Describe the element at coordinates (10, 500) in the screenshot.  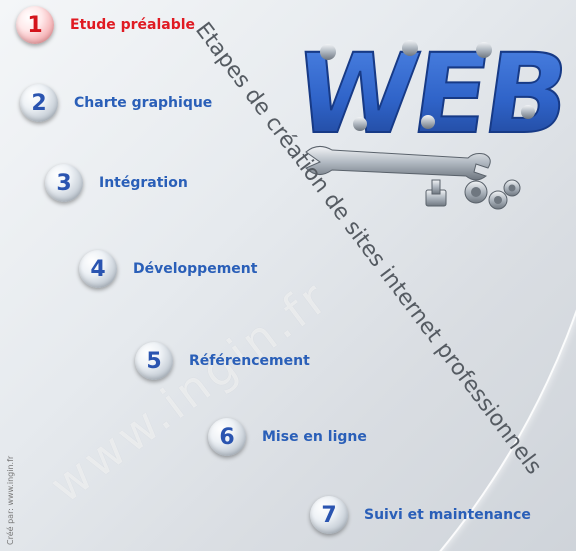
I see `credit-text: Créé par: www.ingin.fr` at that location.